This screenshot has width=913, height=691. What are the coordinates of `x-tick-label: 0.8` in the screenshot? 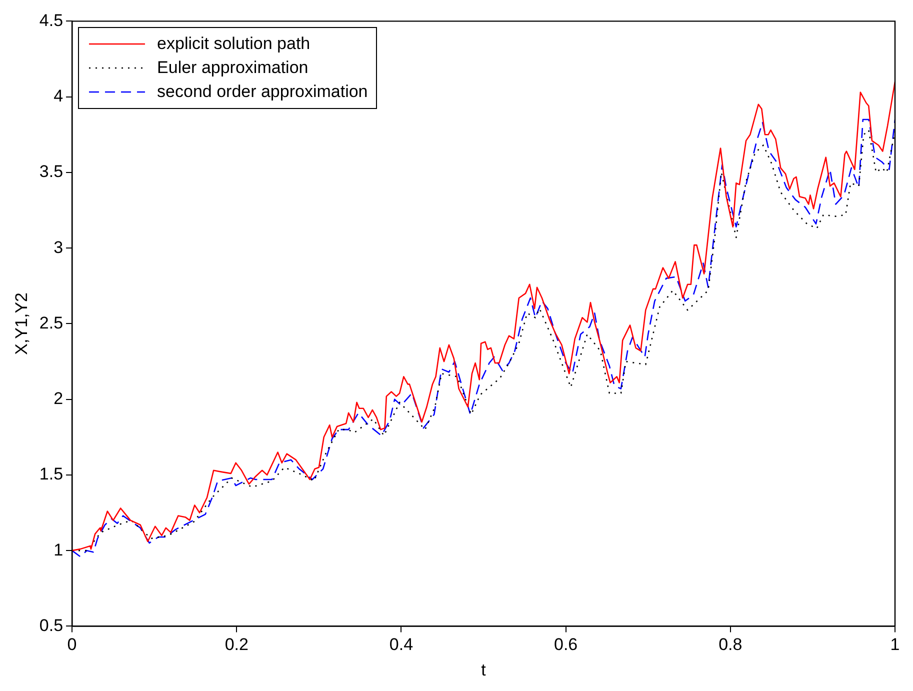 It's located at (730, 644).